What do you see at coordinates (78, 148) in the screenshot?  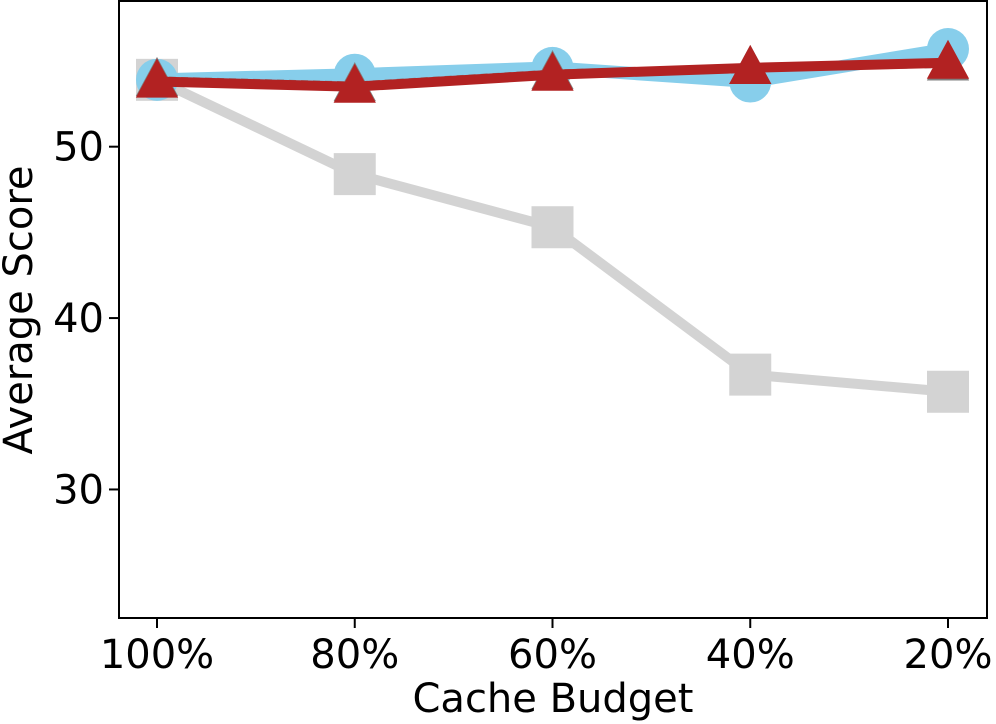 I see `y-tick-label: 50` at bounding box center [78, 148].